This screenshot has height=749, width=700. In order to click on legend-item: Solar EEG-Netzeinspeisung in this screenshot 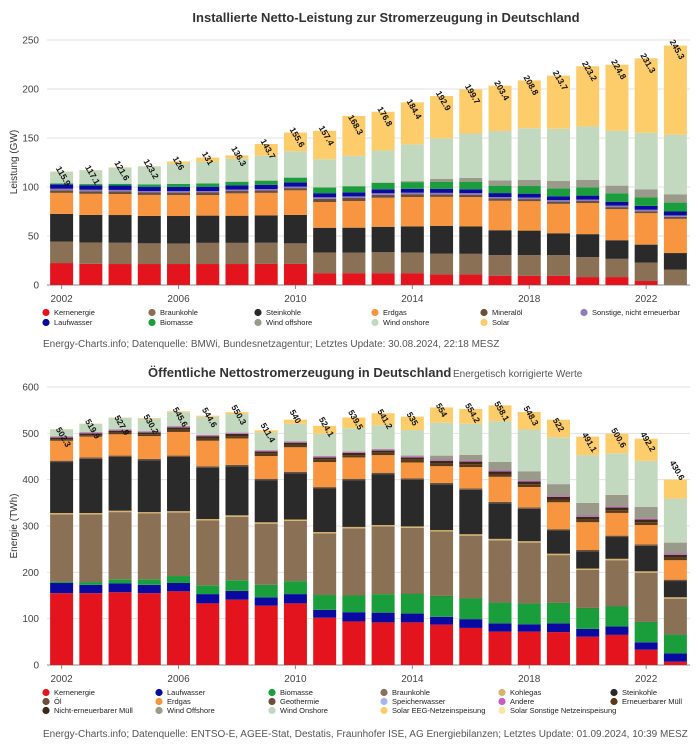, I will do `click(432, 710)`.